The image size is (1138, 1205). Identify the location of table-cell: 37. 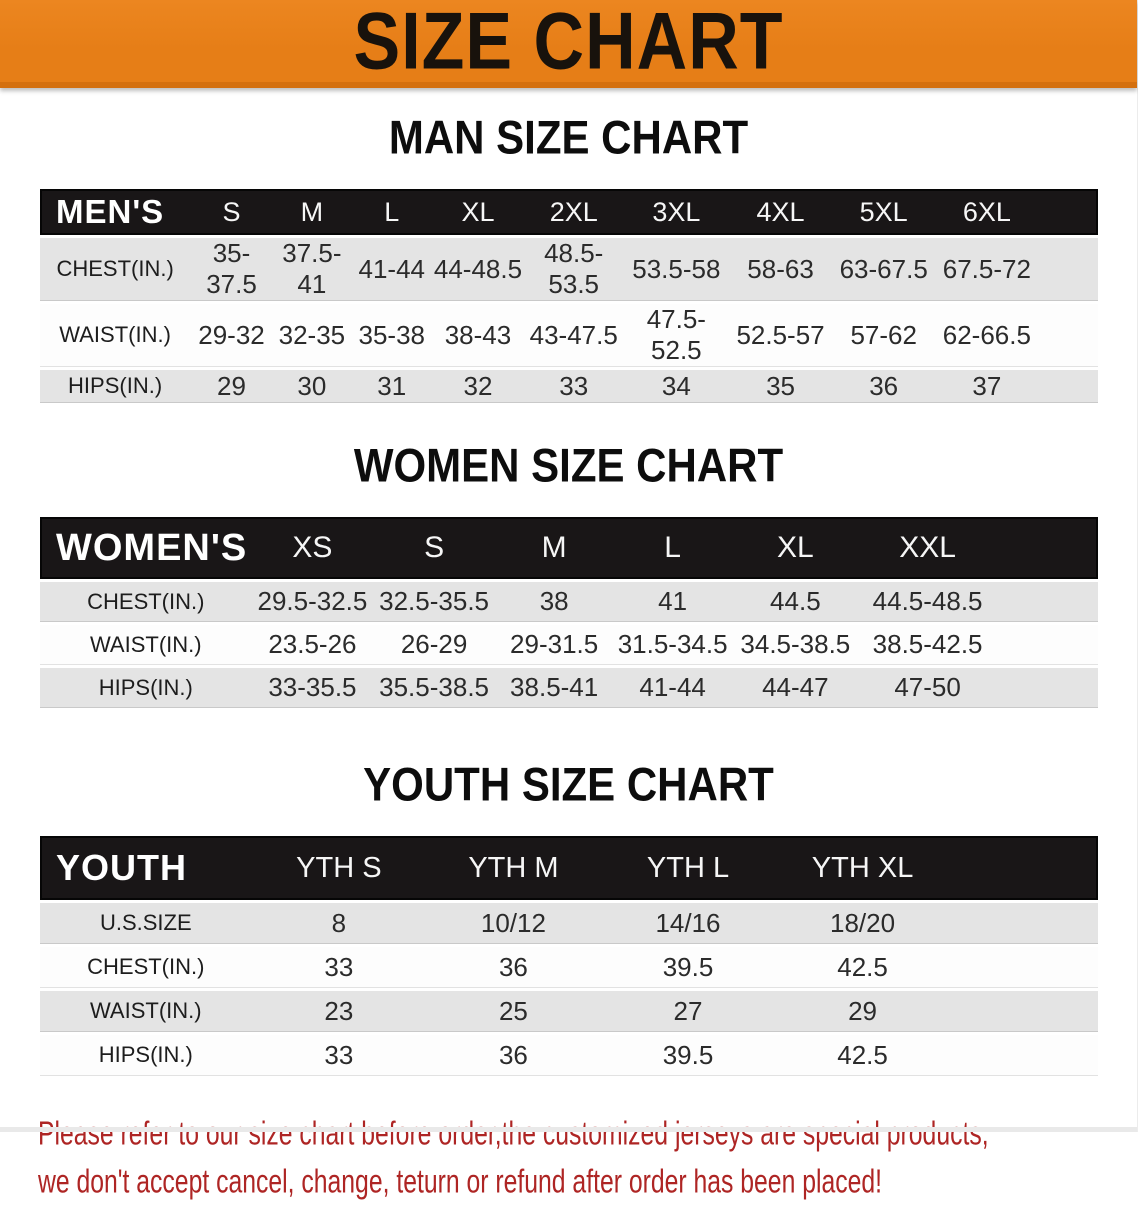
(987, 386).